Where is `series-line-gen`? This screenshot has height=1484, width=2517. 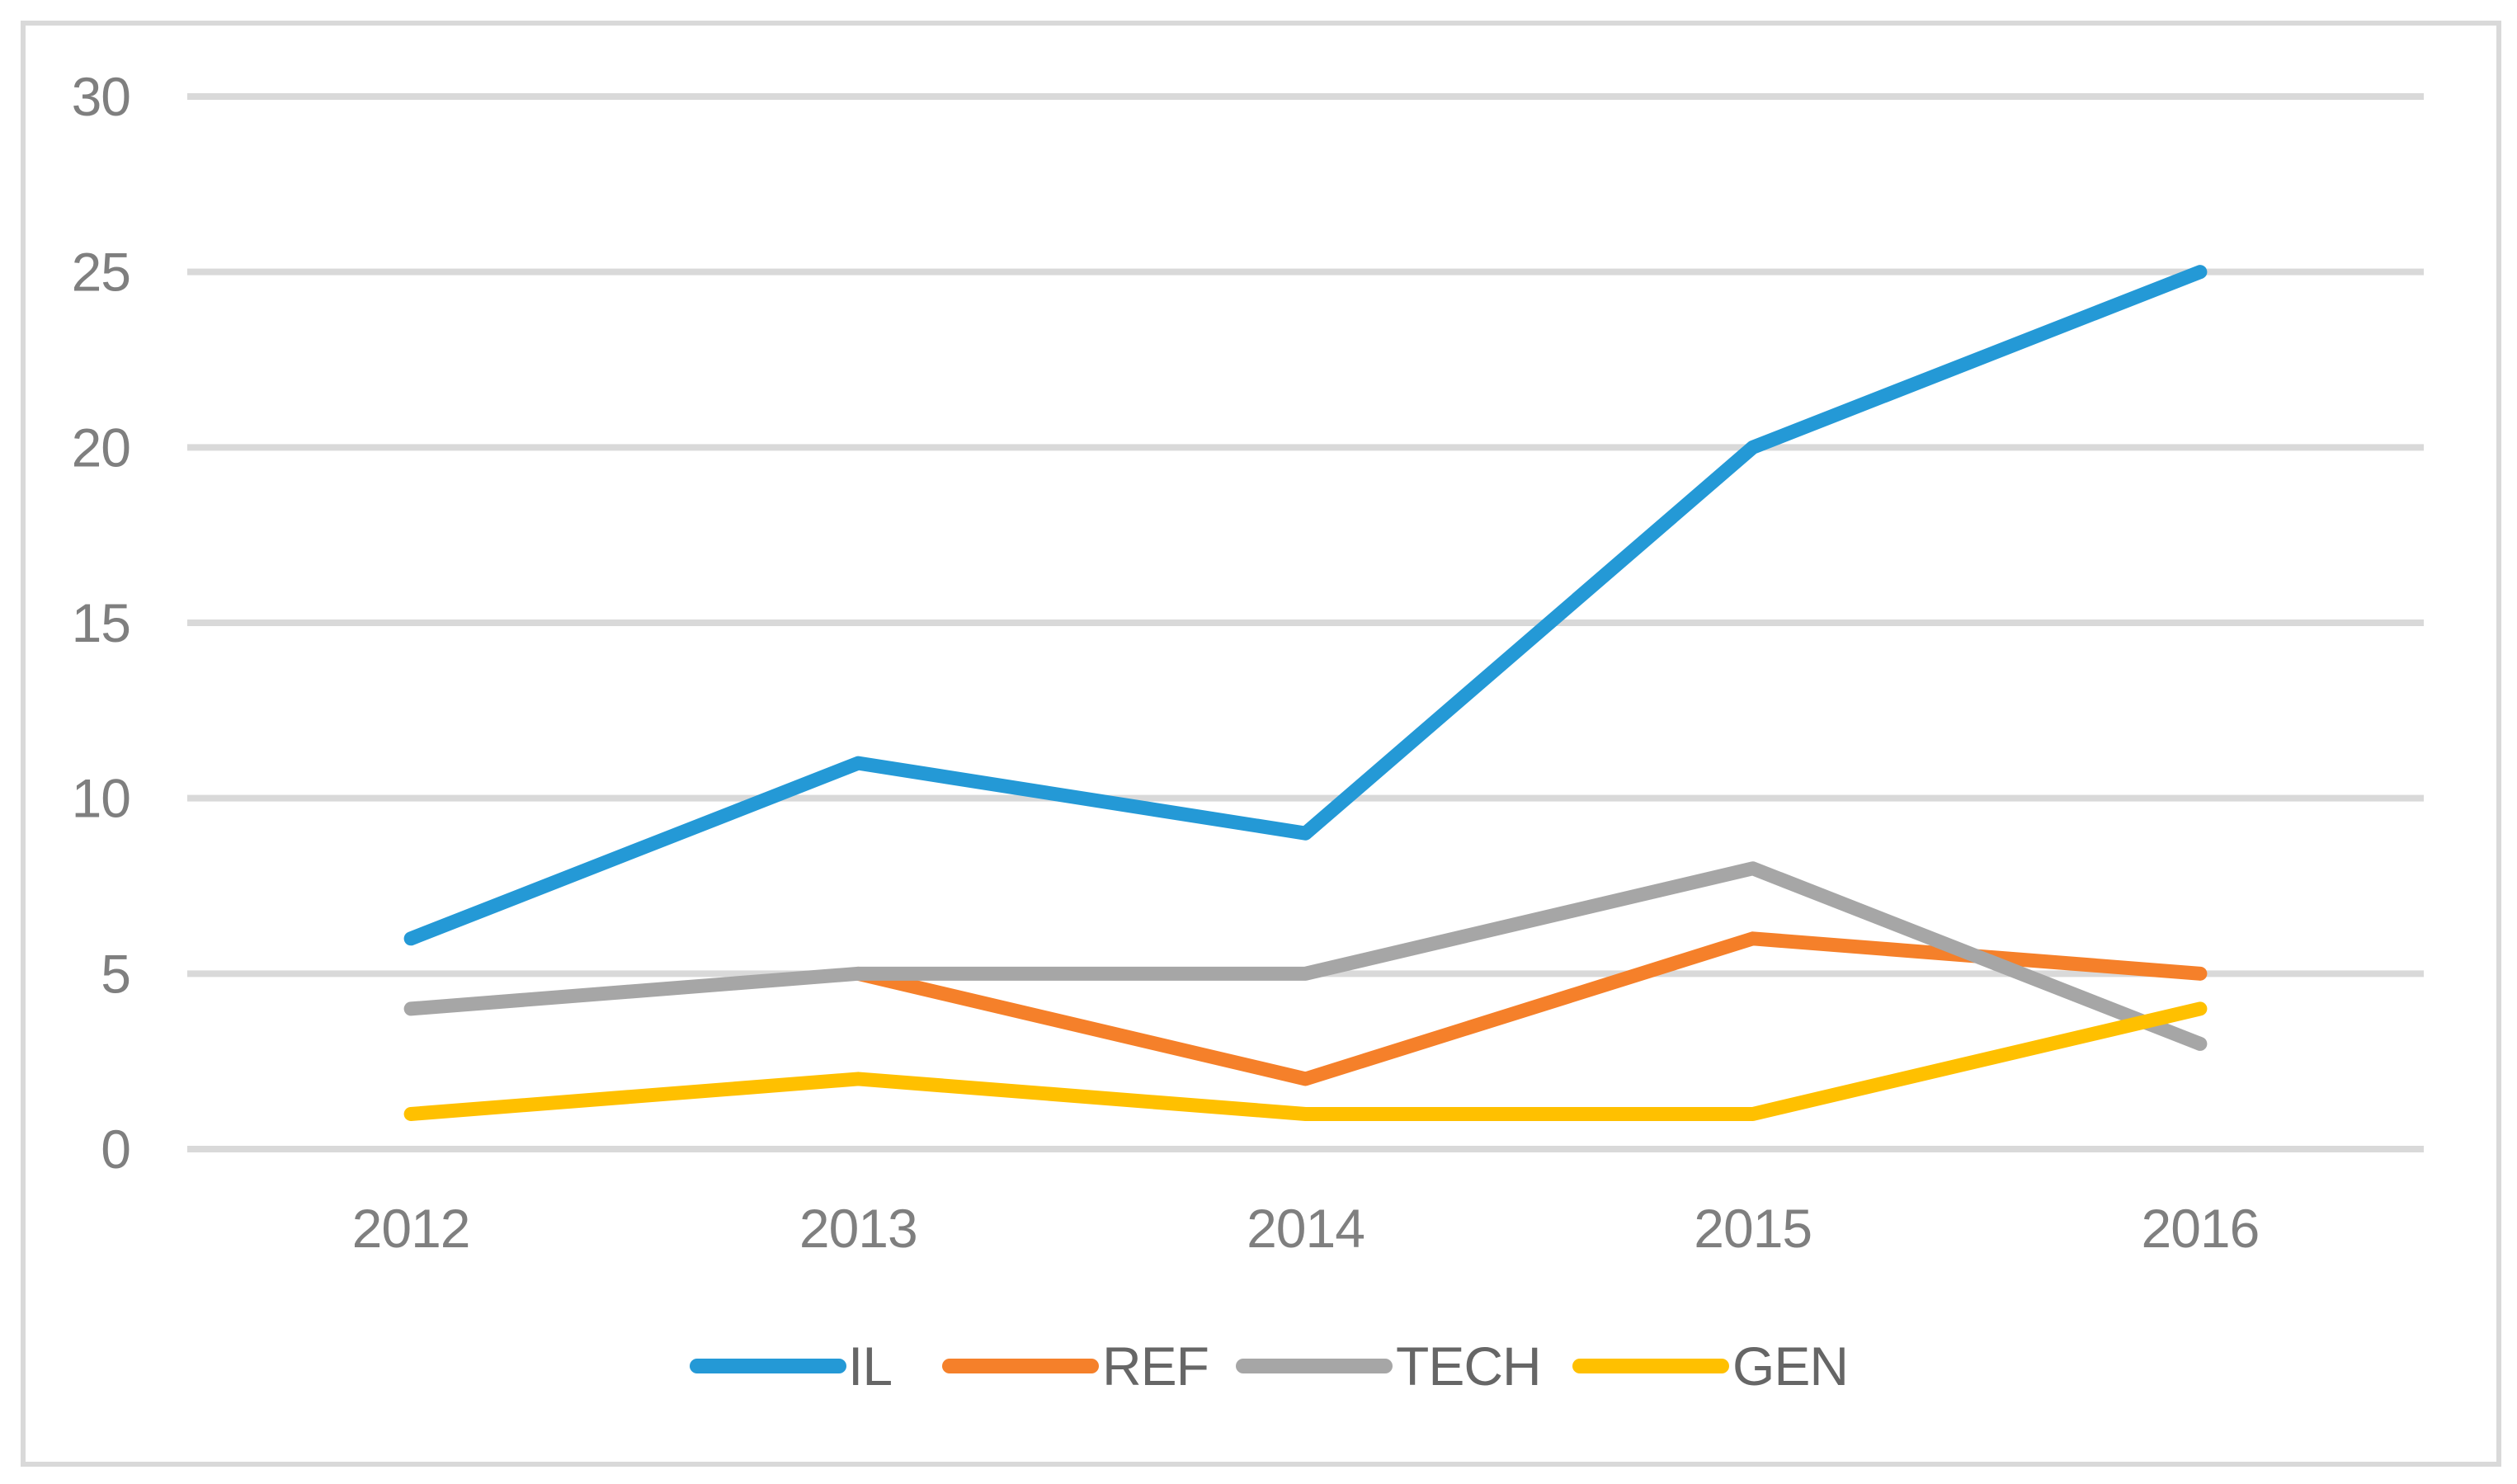
series-line-gen is located at coordinates (1305, 1061).